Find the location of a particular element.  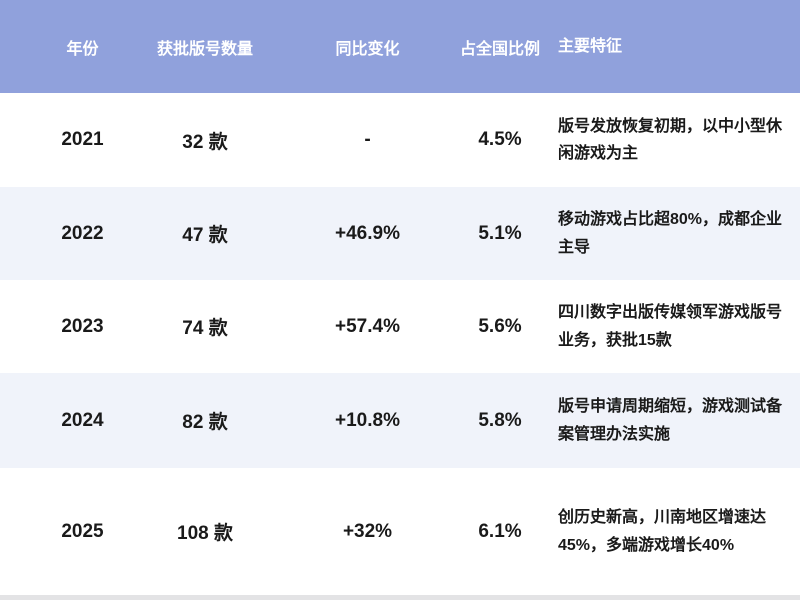

header-cell-year: 年份 is located at coordinates (82, 49).